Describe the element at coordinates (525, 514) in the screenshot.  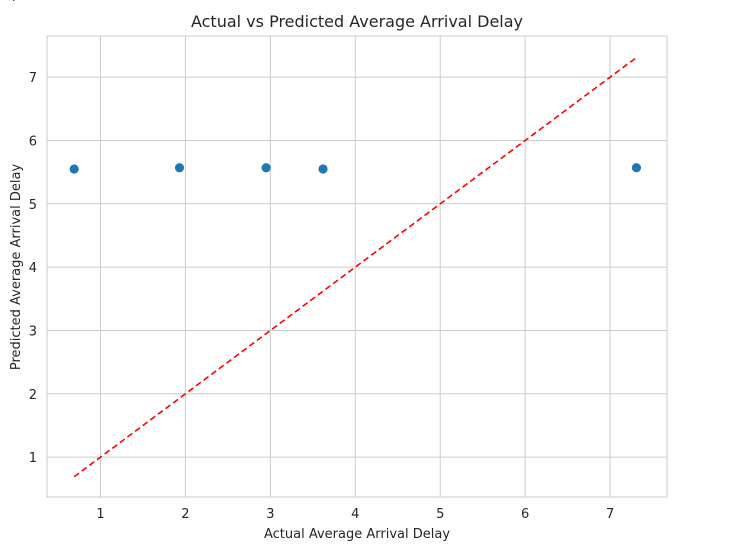
I see `x-tick-label: 6` at that location.